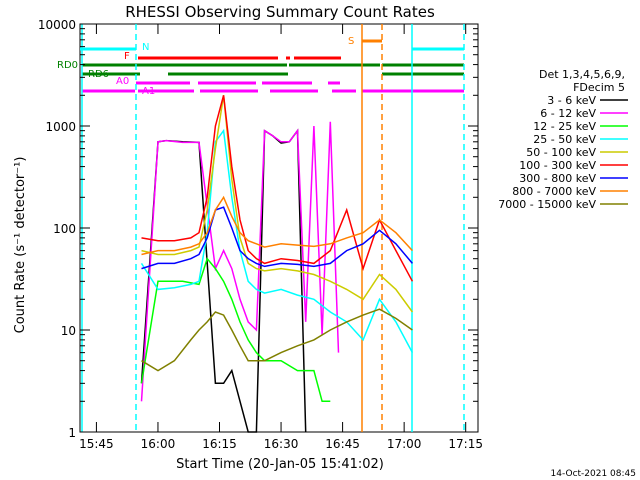 Image resolution: width=640 pixels, height=480 pixels. Describe the element at coordinates (557, 178) in the screenshot. I see `legend-entry: 300 - 800 keV` at that location.